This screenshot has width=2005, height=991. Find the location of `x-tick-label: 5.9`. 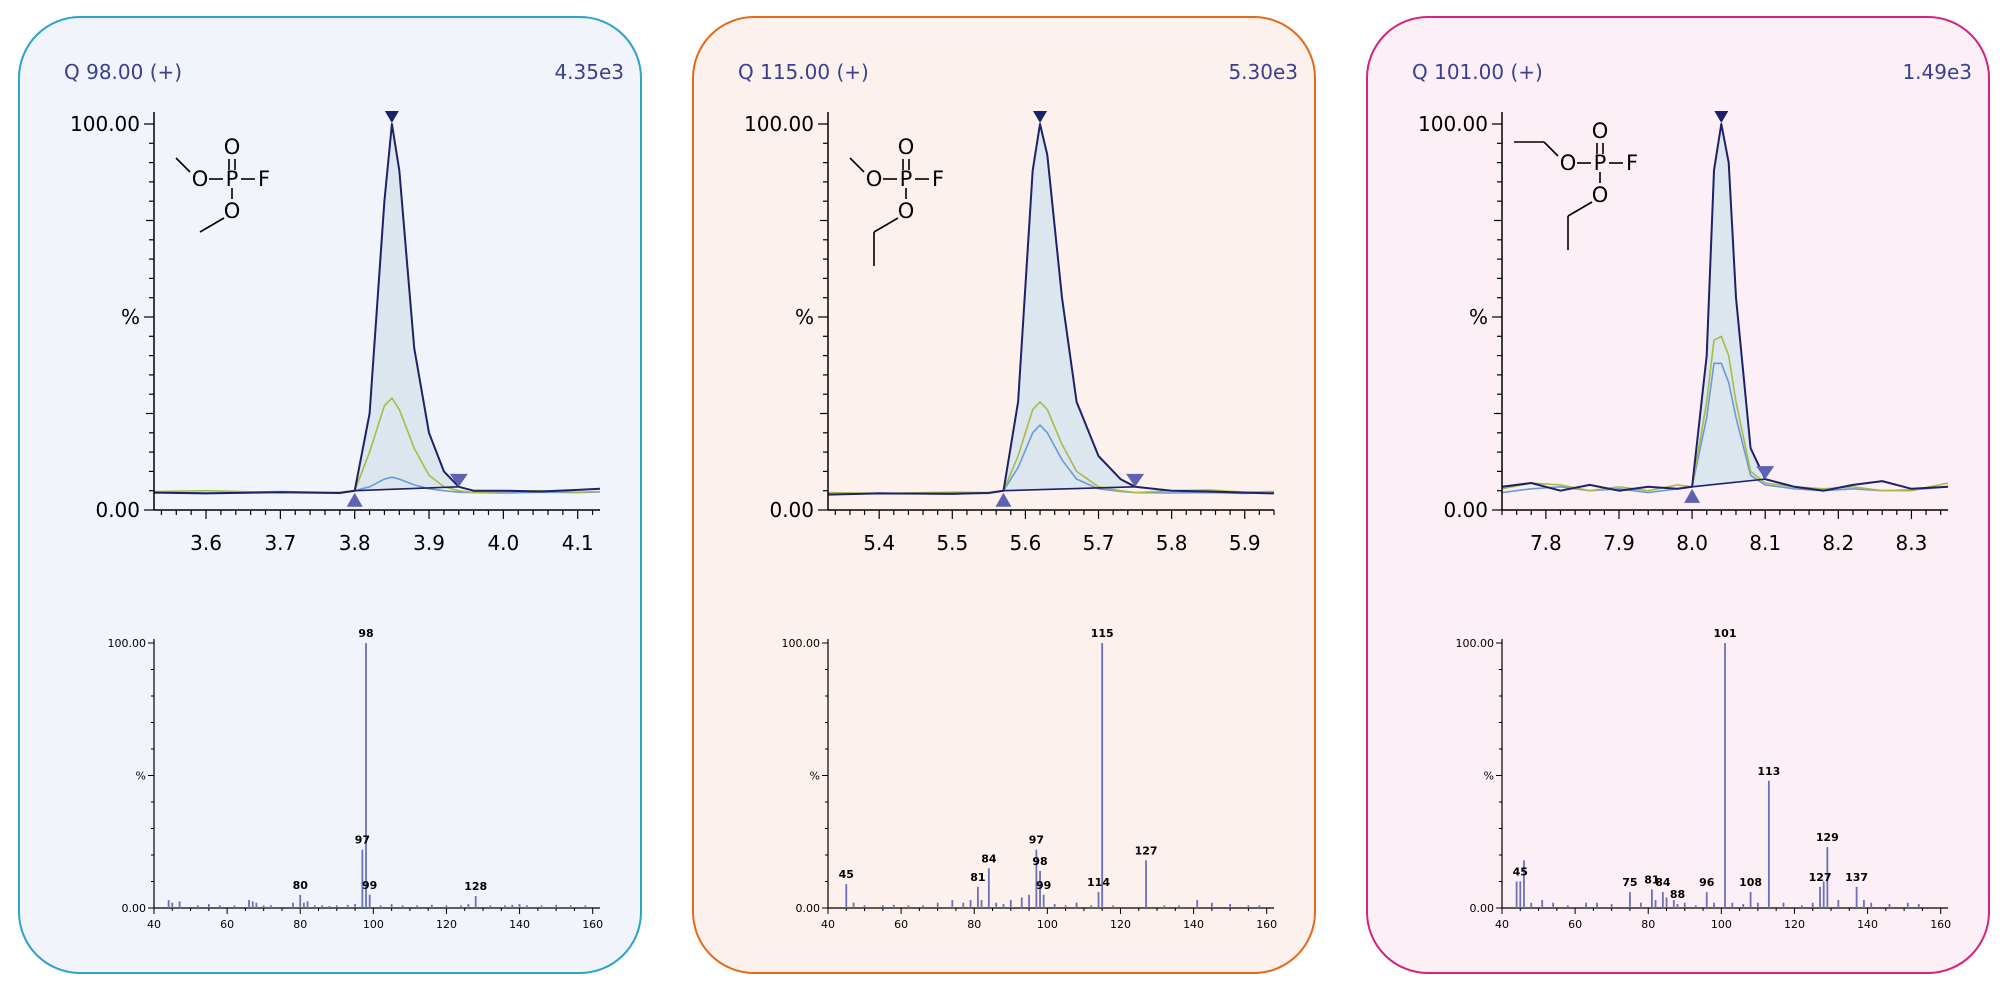

x-tick-label: 5.9 is located at coordinates (1245, 543).